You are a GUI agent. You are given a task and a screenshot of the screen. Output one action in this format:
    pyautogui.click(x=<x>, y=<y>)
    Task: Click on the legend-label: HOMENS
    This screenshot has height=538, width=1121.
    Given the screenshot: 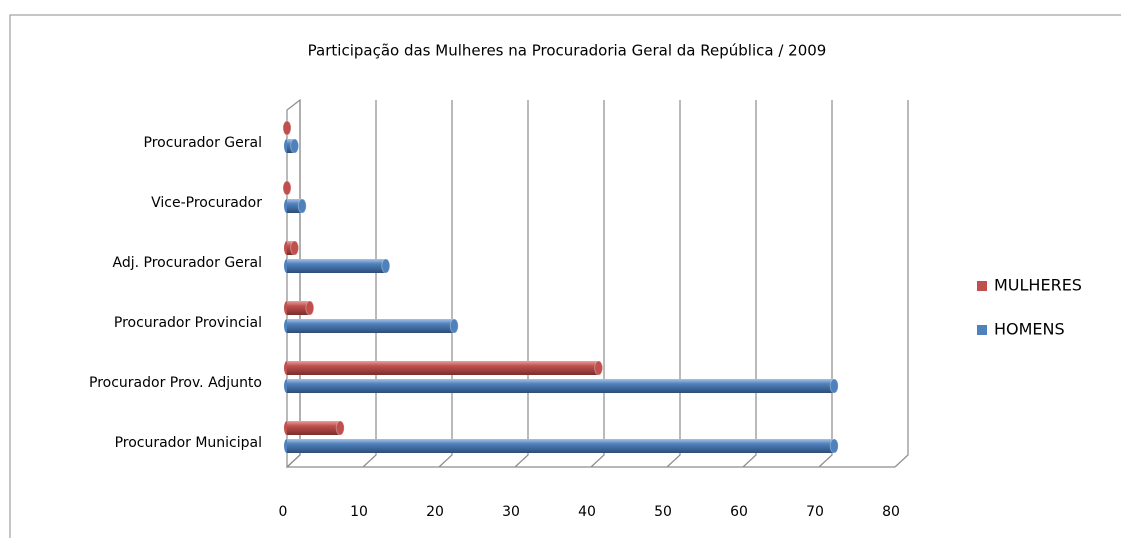 What is the action you would take?
    pyautogui.click(x=1029, y=329)
    